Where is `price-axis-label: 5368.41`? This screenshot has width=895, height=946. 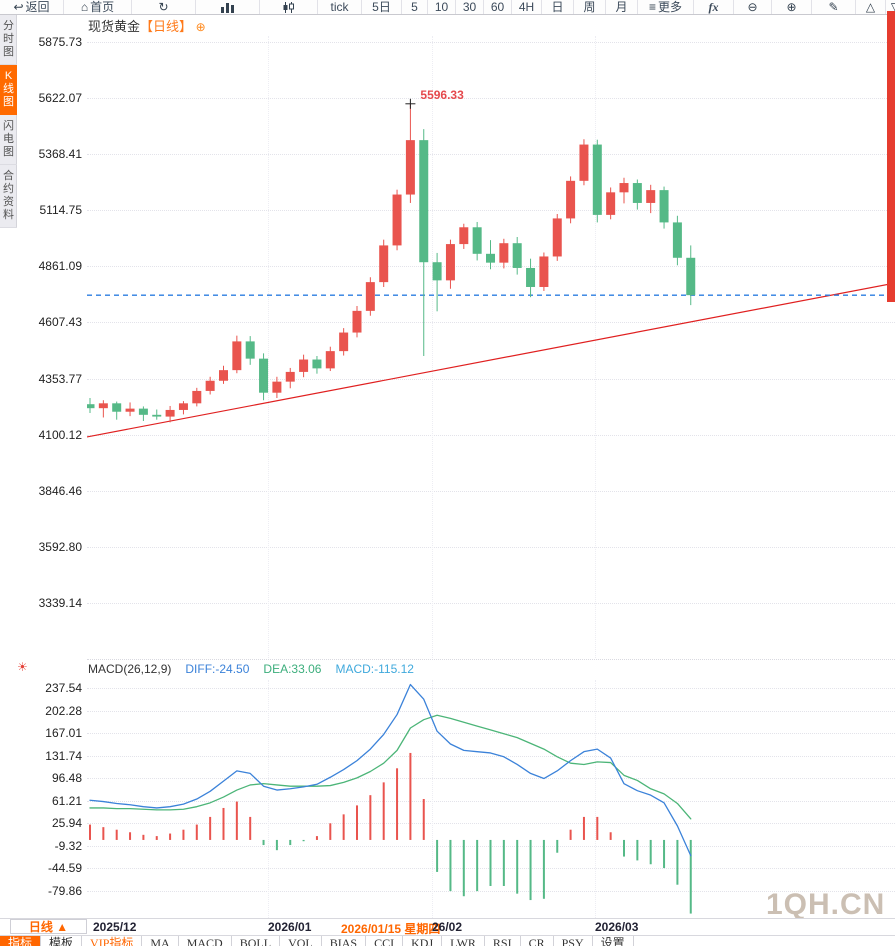
price-axis-label: 5368.41 is located at coordinates (60, 154).